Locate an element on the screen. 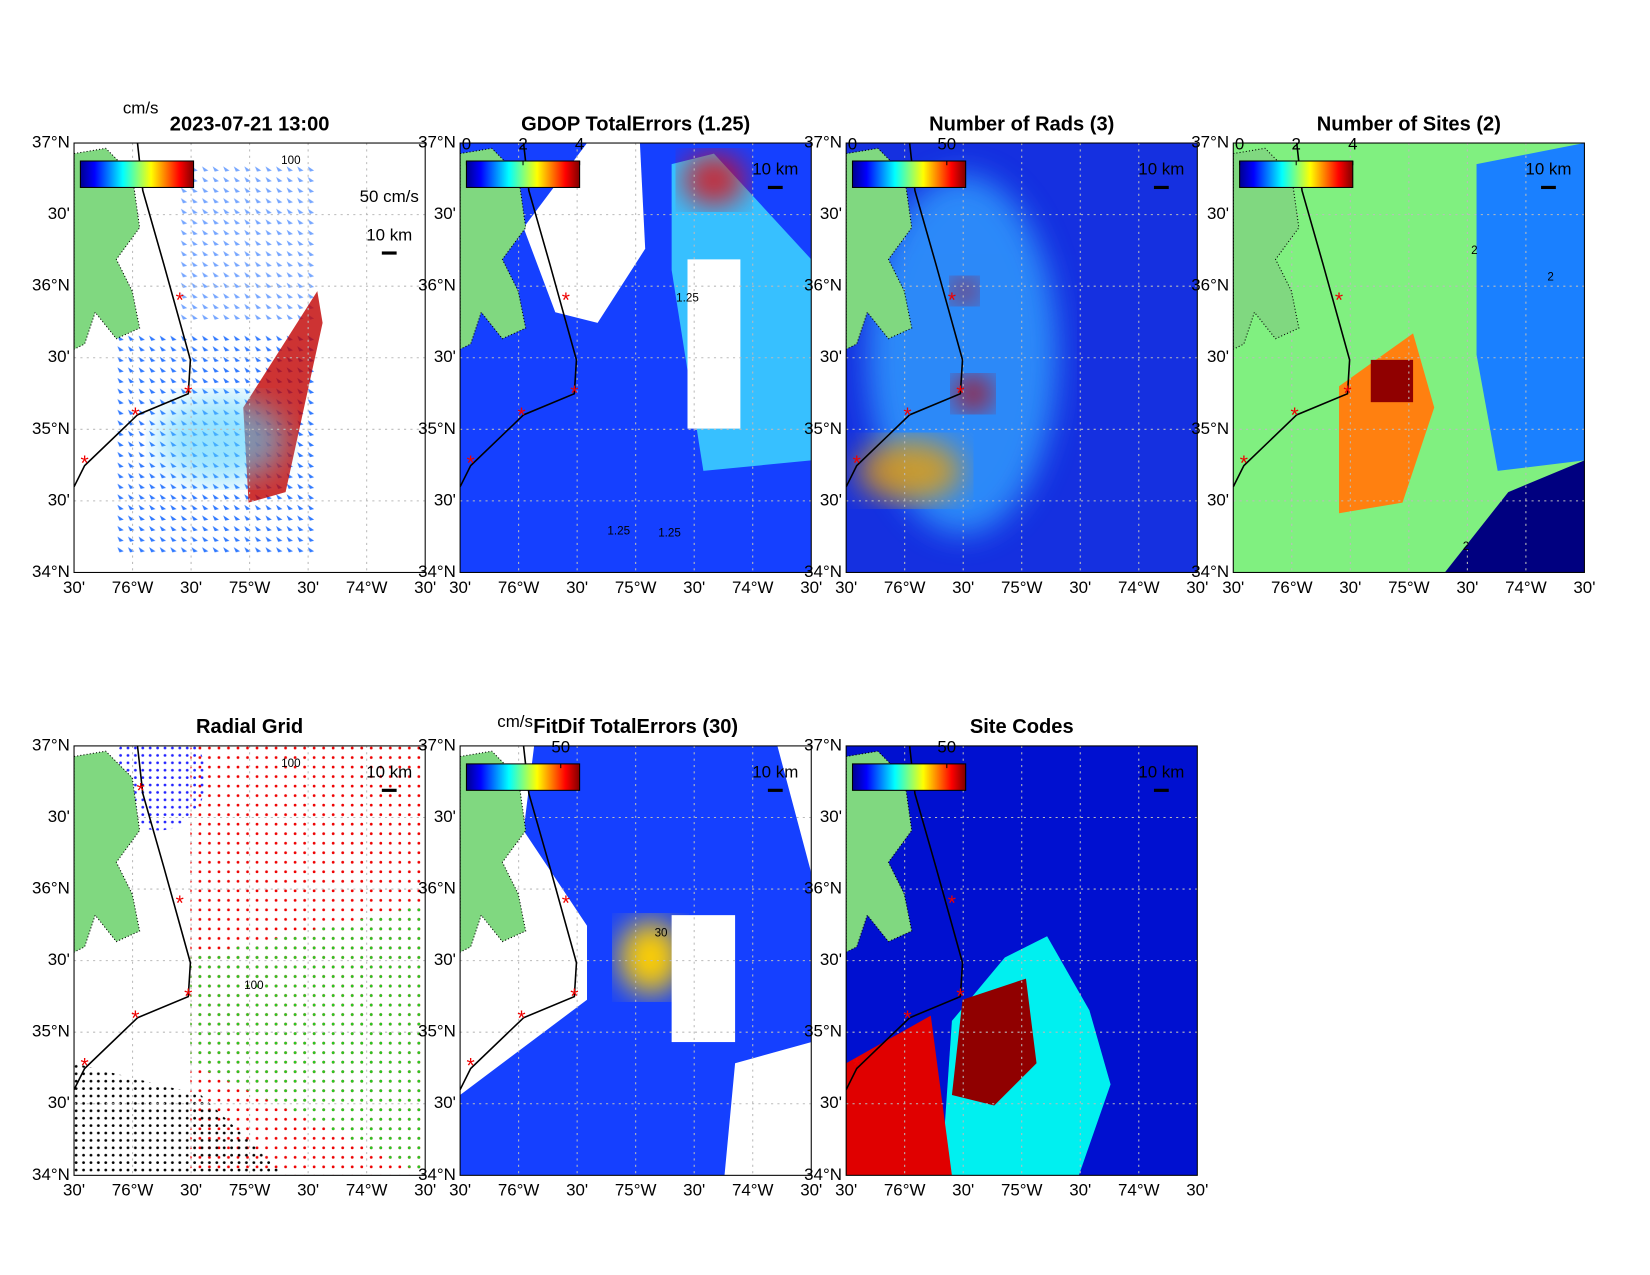 The height and width of the screenshot is (1275, 1650). colorbar-tick-label: 0 is located at coordinates (466, 144).